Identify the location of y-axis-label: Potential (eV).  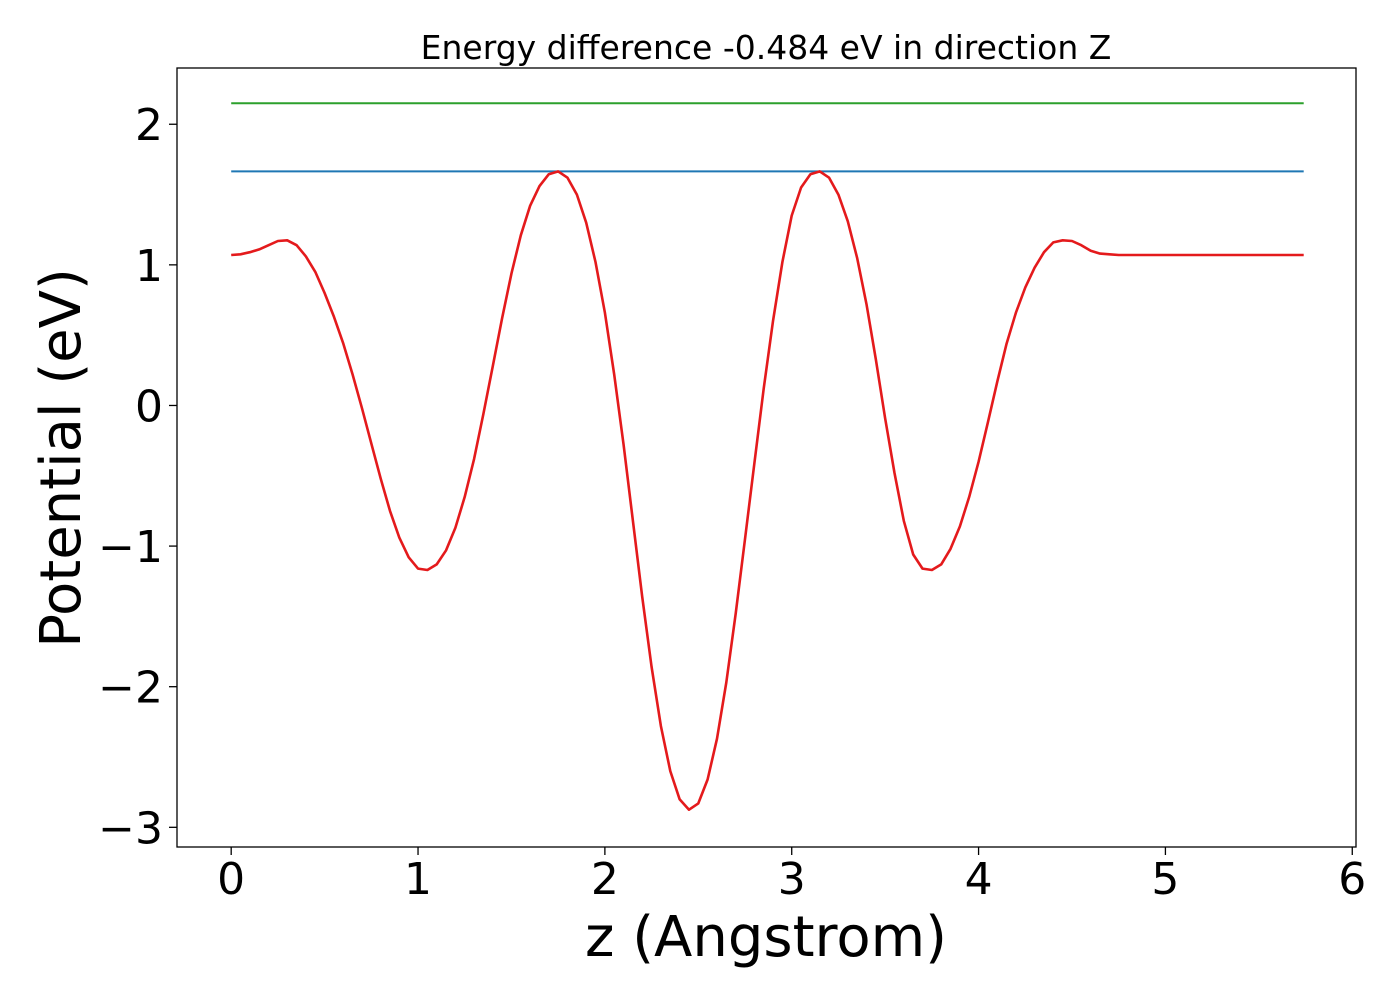
(61, 458).